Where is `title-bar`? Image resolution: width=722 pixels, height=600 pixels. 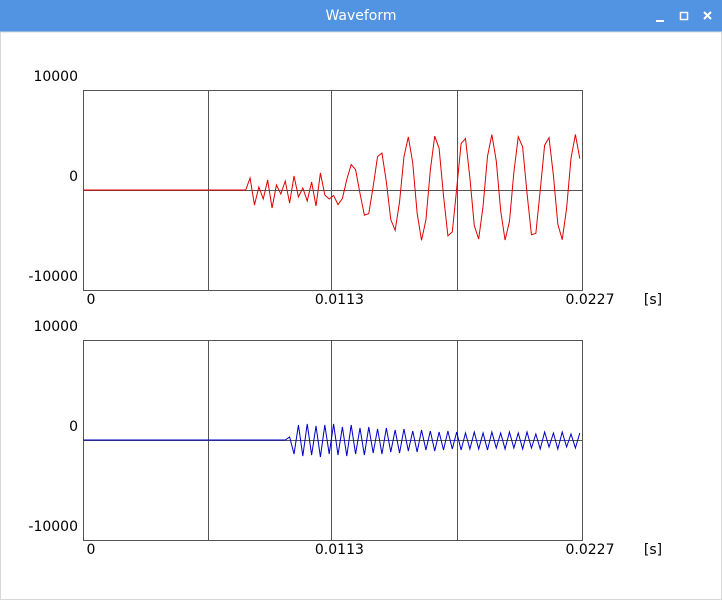 title-bar is located at coordinates (361, 16).